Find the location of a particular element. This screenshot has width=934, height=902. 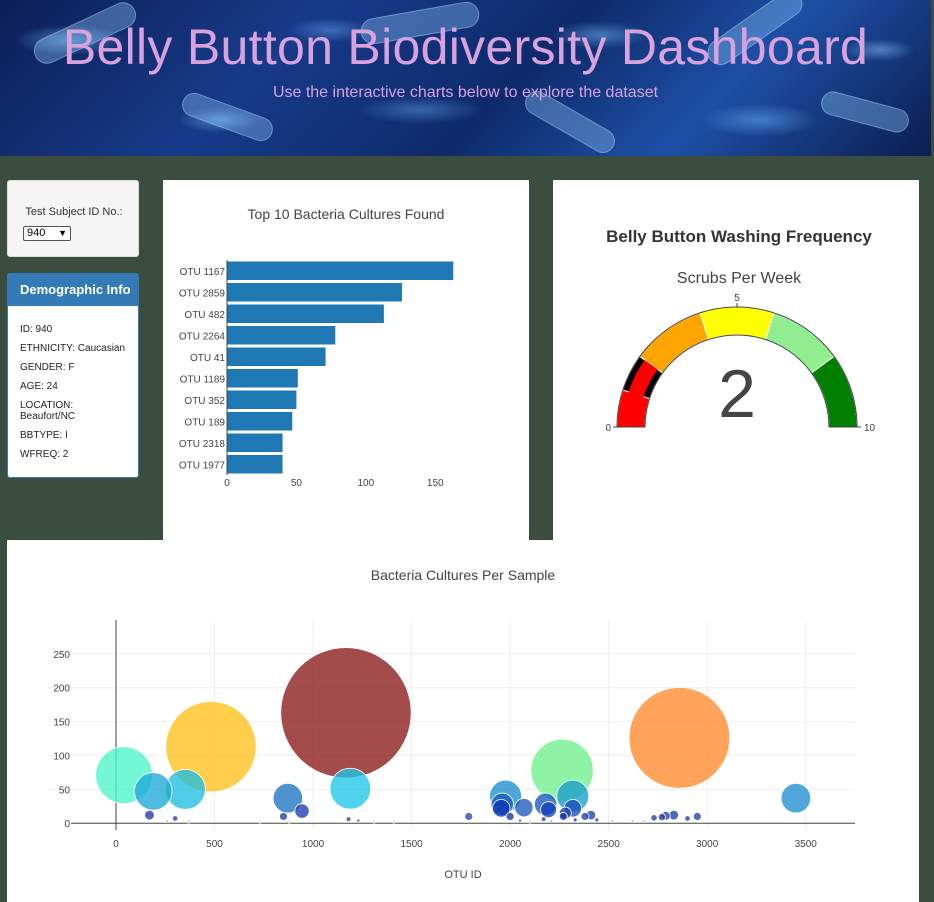

bubble-x-axis-label: OTU ID is located at coordinates (462, 875).